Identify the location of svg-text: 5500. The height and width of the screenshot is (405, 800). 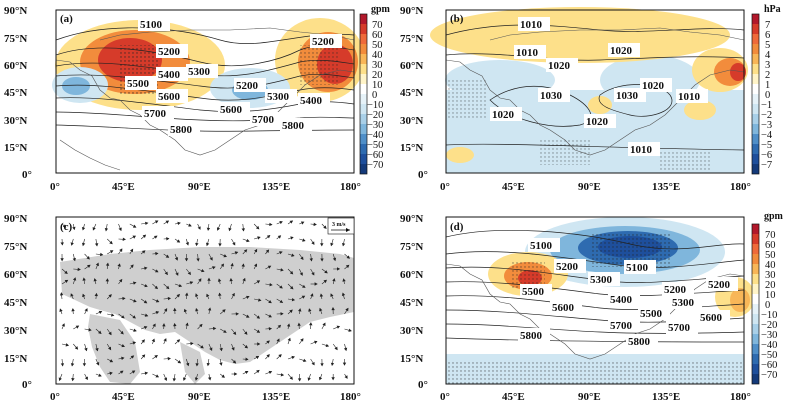
(533, 292).